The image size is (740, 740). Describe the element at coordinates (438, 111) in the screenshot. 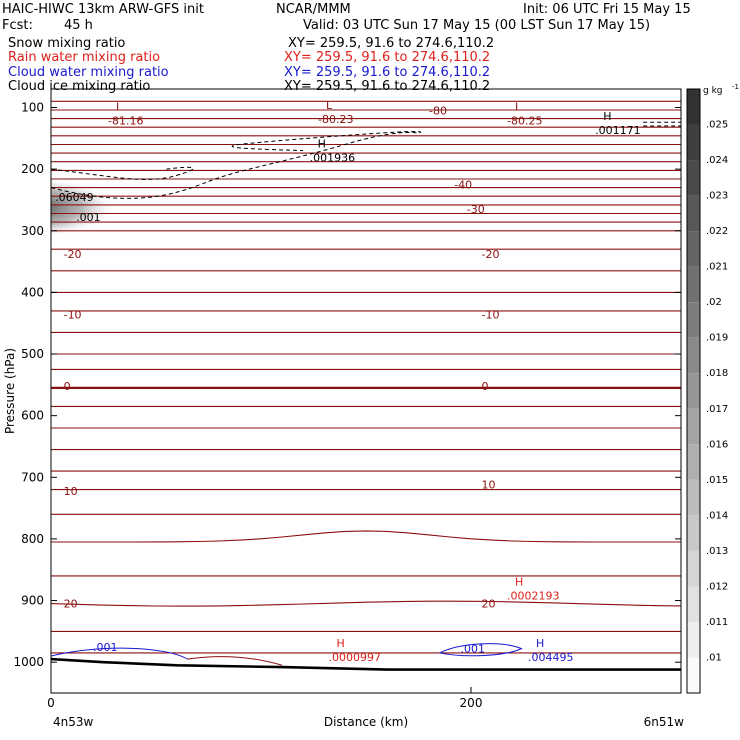

I see `temperature-label: -80` at that location.